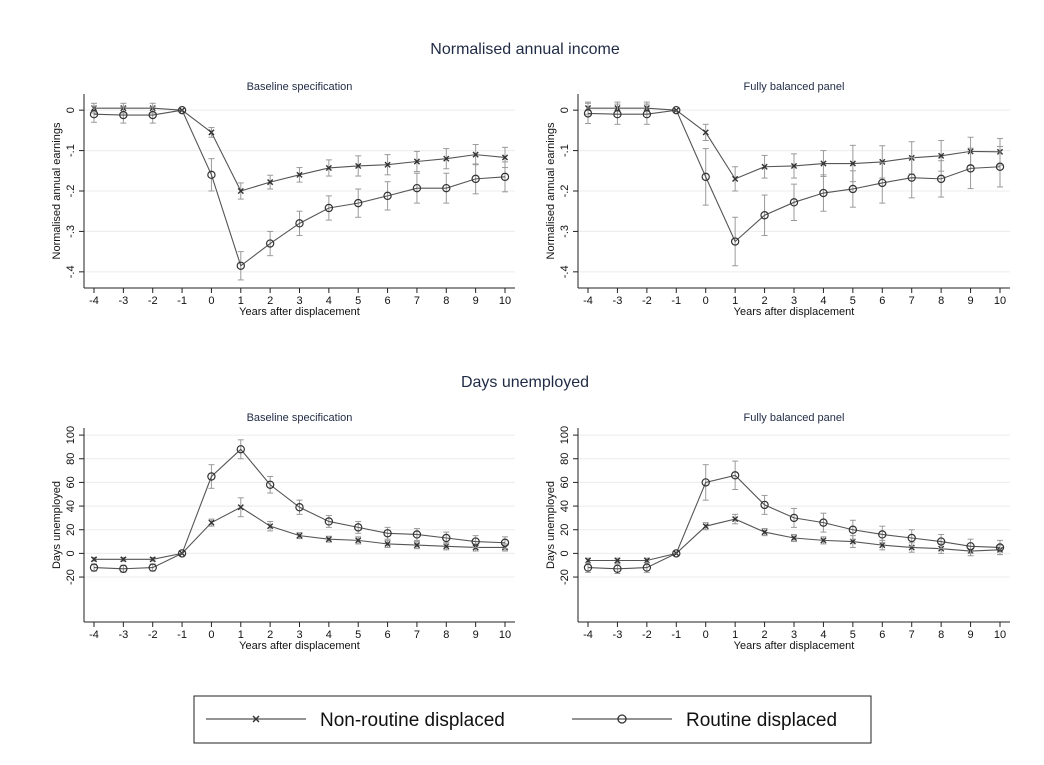 The width and height of the screenshot is (1044, 765). I want to click on y-tick-label: -.1, so click(565, 150).